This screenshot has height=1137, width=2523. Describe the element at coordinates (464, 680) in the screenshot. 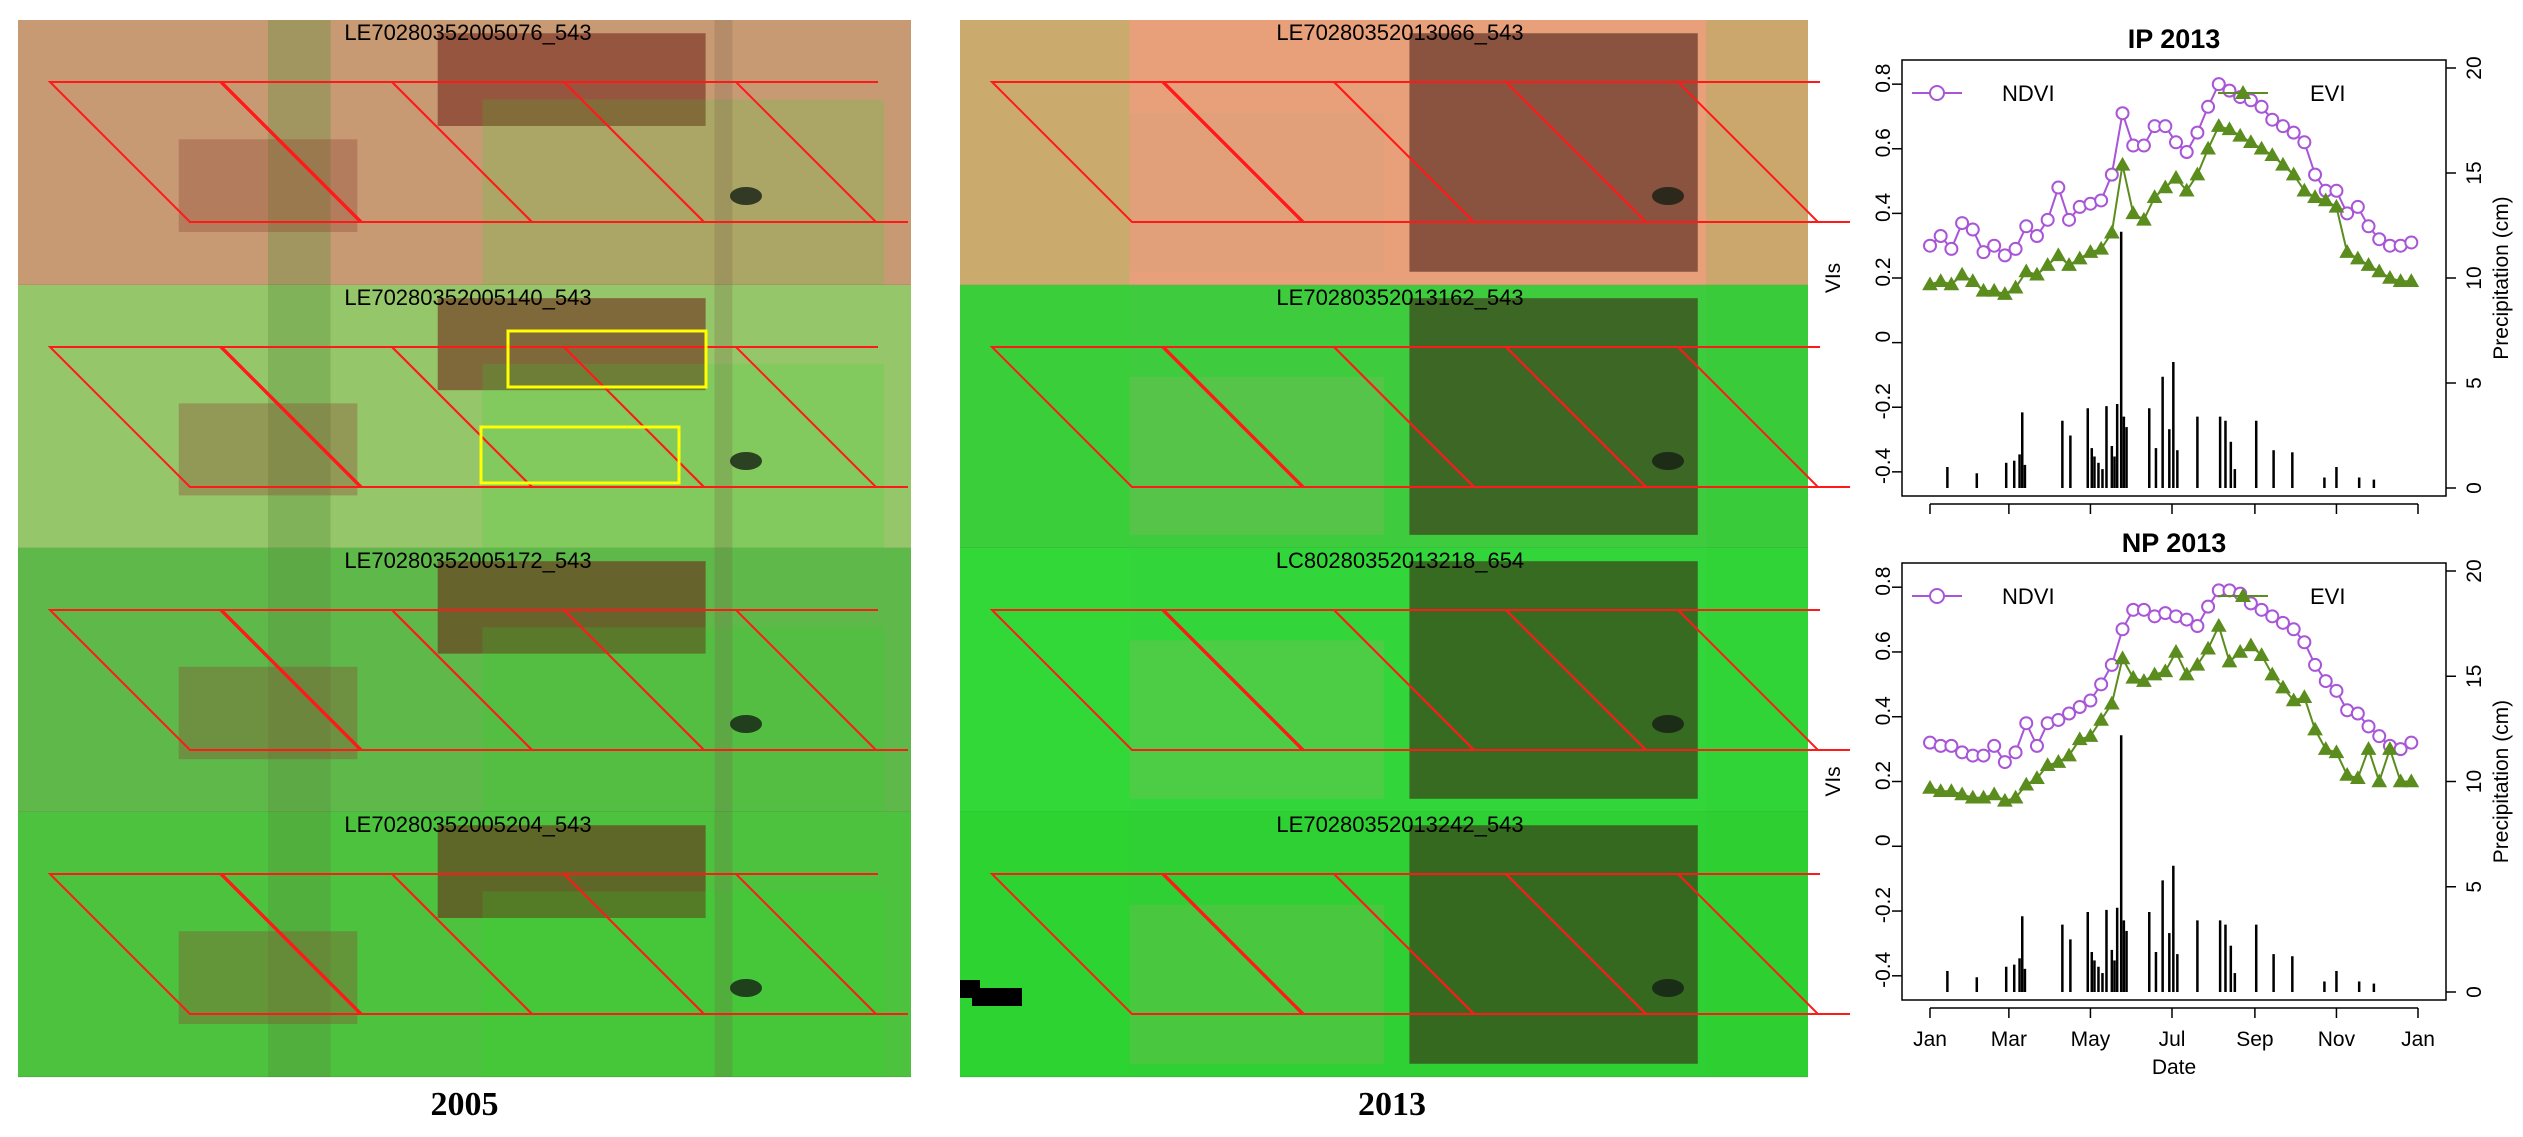

I see `imagery-tile: LE70280352005172_543` at that location.